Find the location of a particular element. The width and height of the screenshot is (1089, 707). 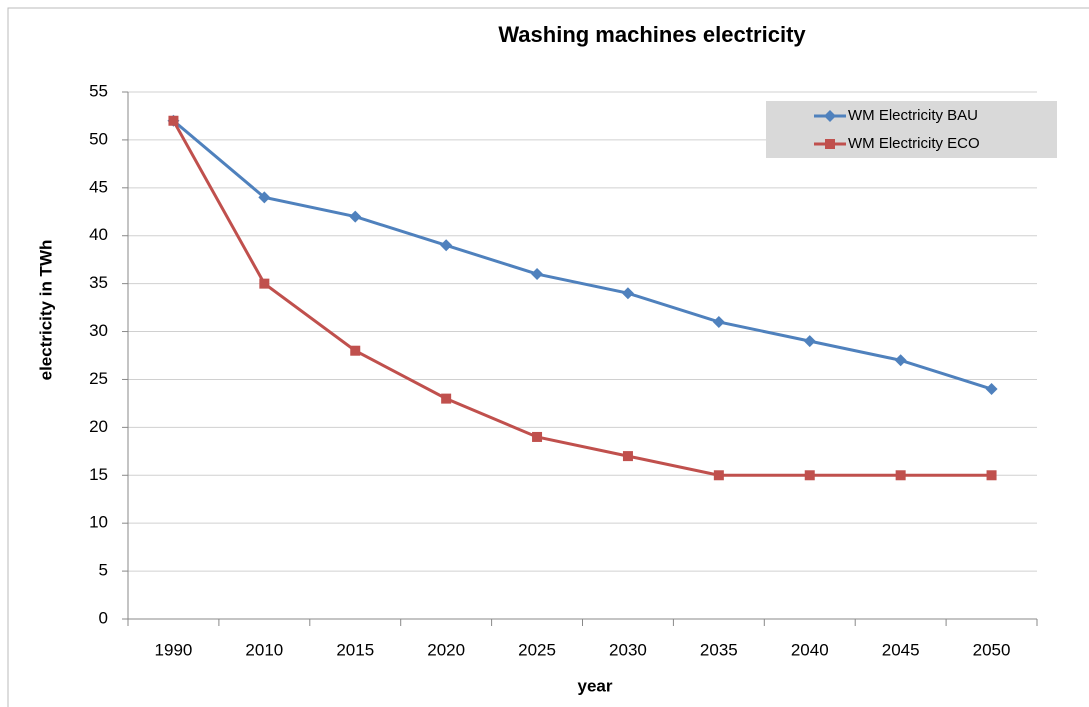

legend-label: WM Electricity ECO is located at coordinates (914, 143).